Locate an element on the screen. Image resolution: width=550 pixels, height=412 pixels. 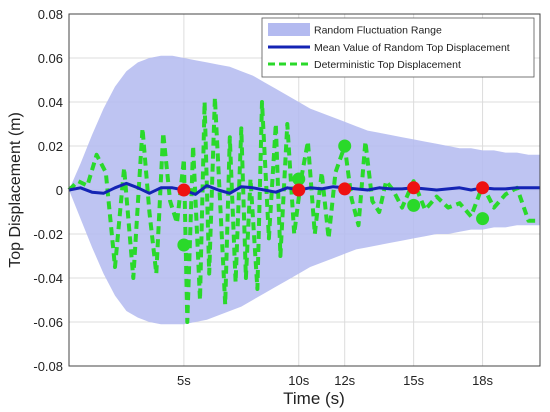
y-tick-label-1: 0.06 is located at coordinates (50, 58).